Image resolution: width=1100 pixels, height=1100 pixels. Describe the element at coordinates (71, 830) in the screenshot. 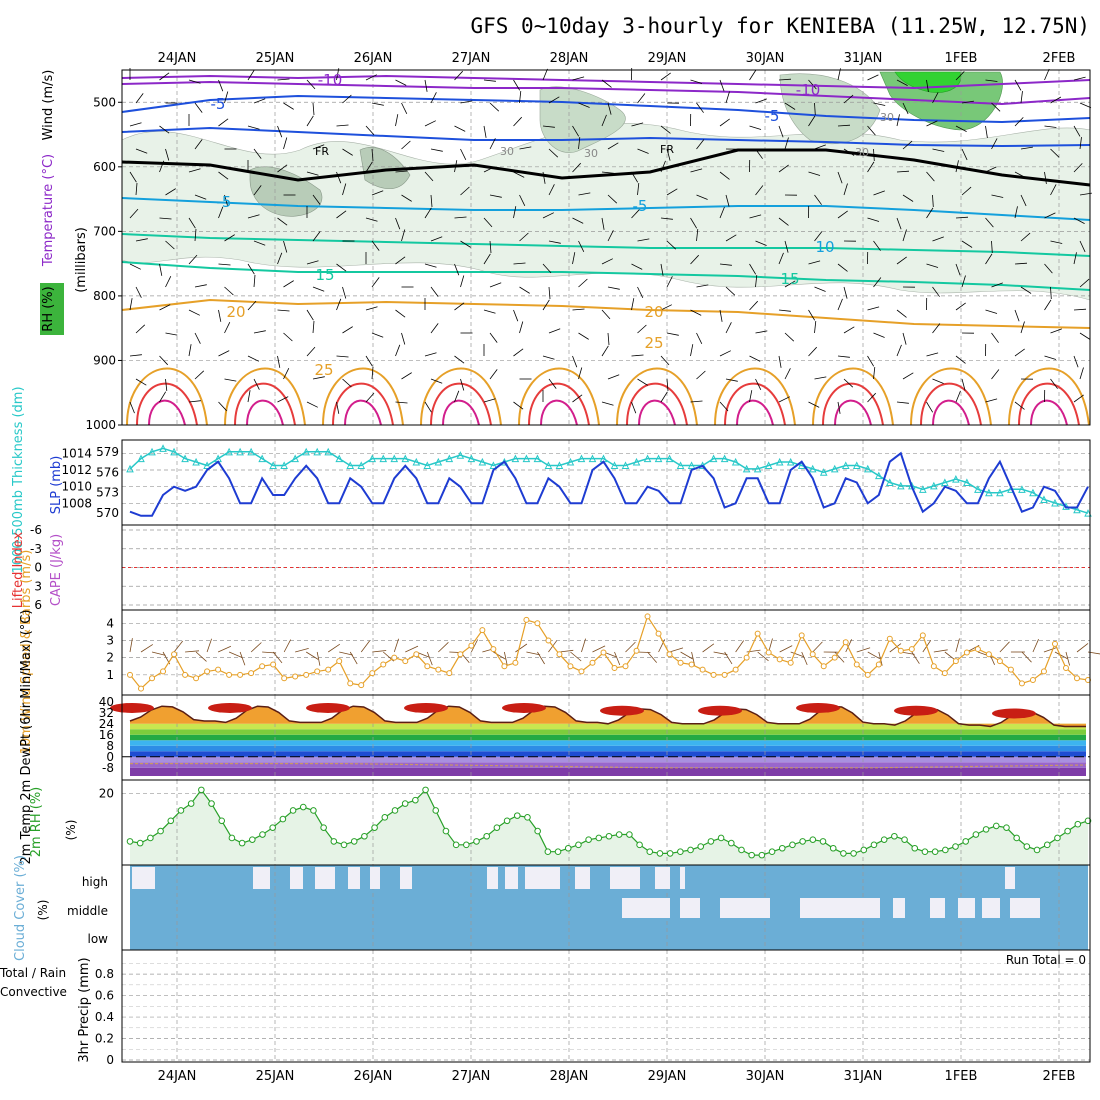

I see `axis-label-rh2m-unit: (%)` at that location.